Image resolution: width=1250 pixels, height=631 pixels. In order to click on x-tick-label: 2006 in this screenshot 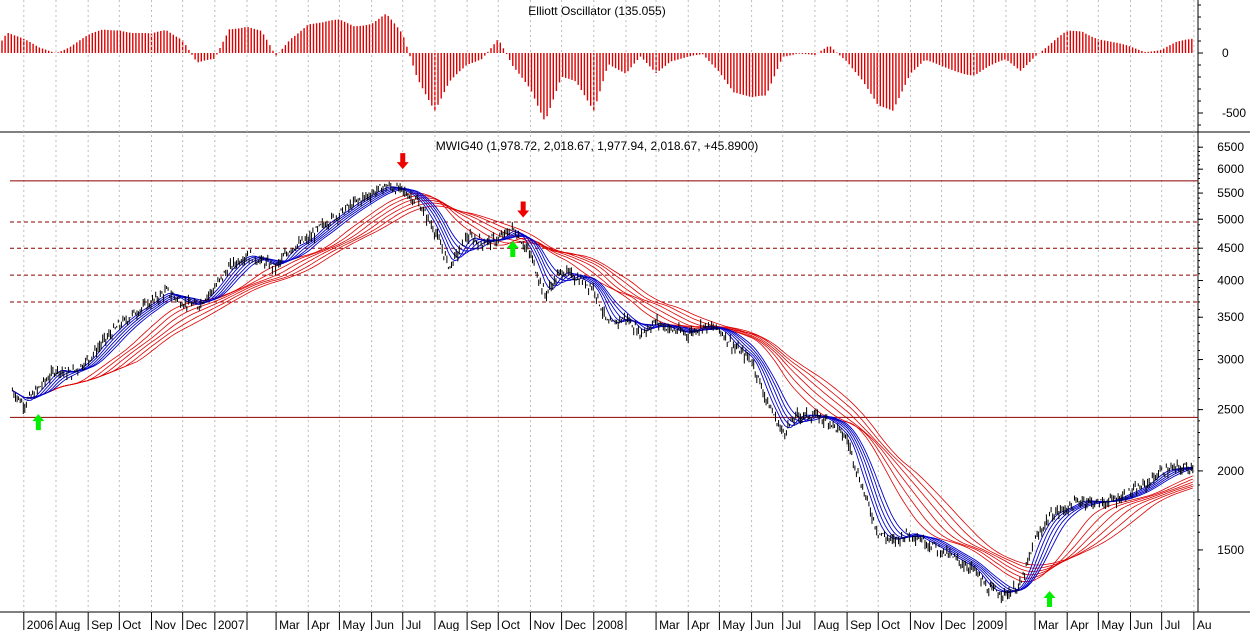, I will do `click(40, 624)`.